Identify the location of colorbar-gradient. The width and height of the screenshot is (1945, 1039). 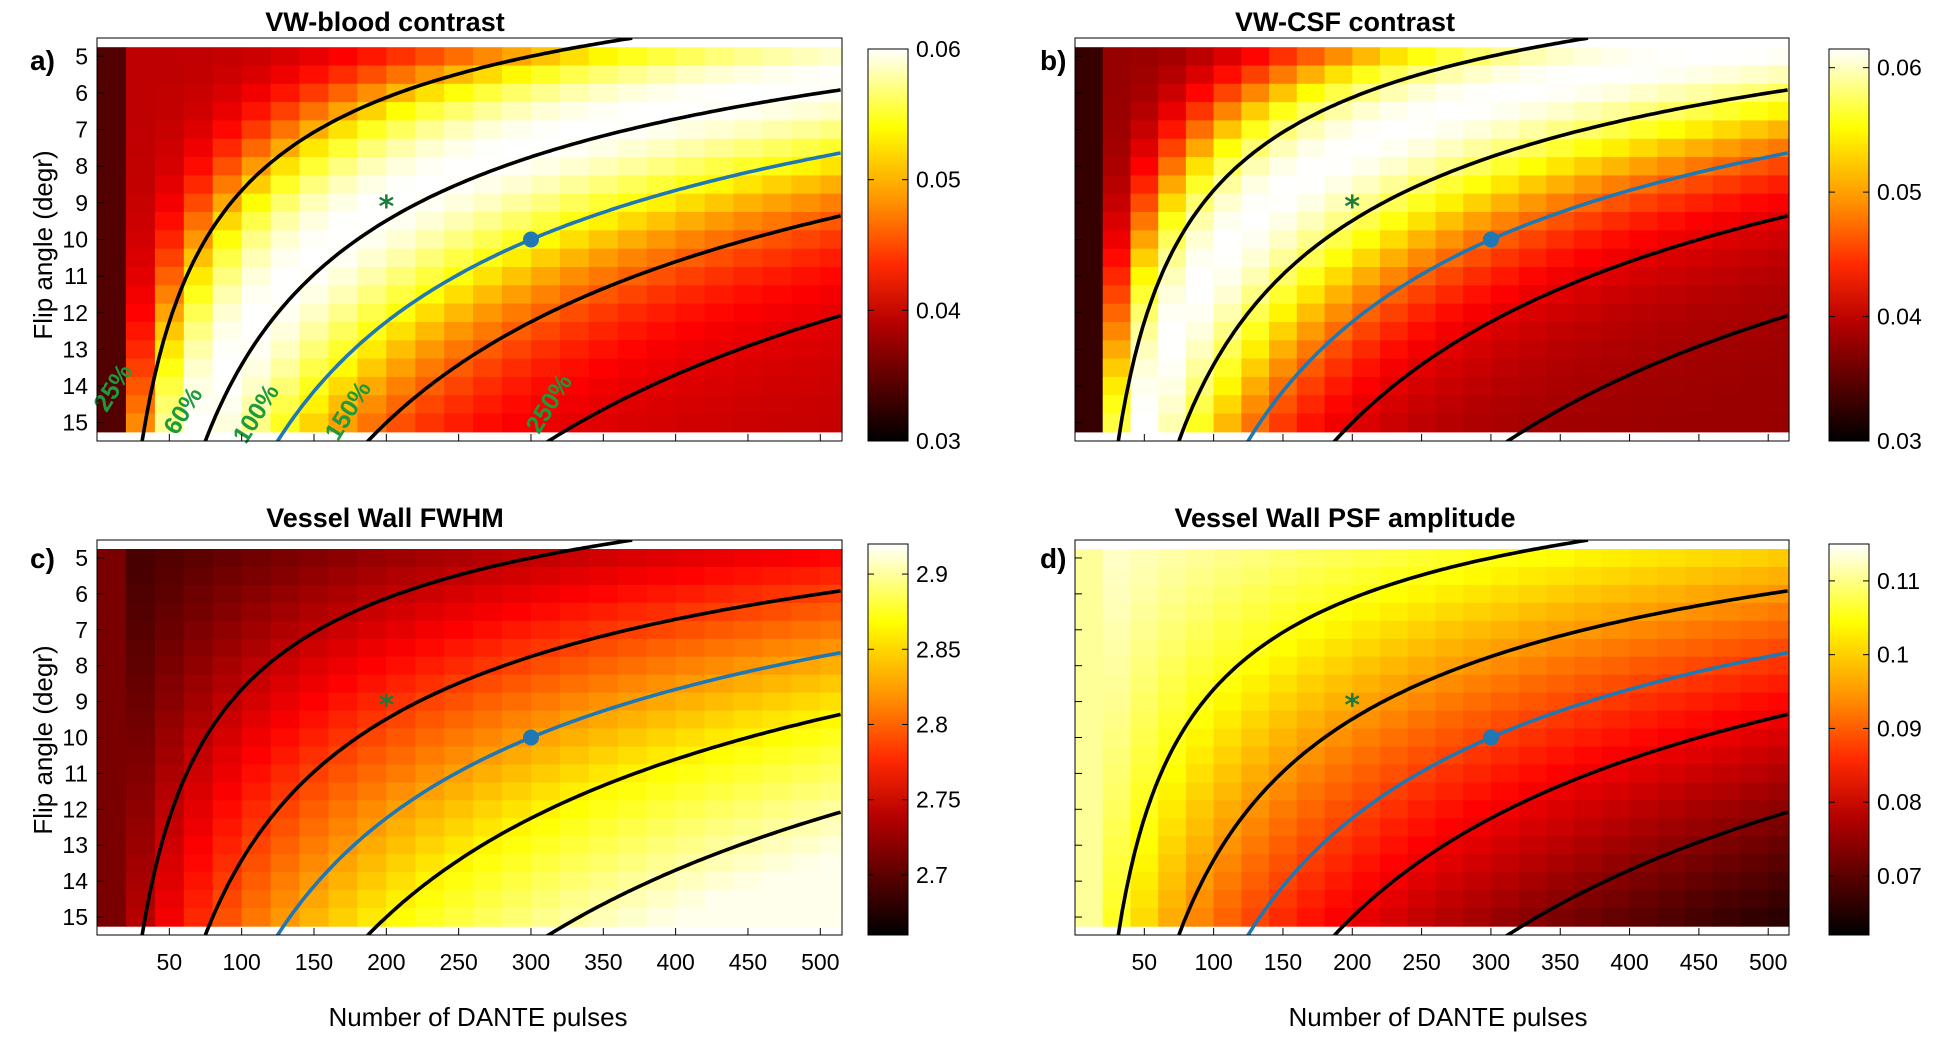
(1849, 245).